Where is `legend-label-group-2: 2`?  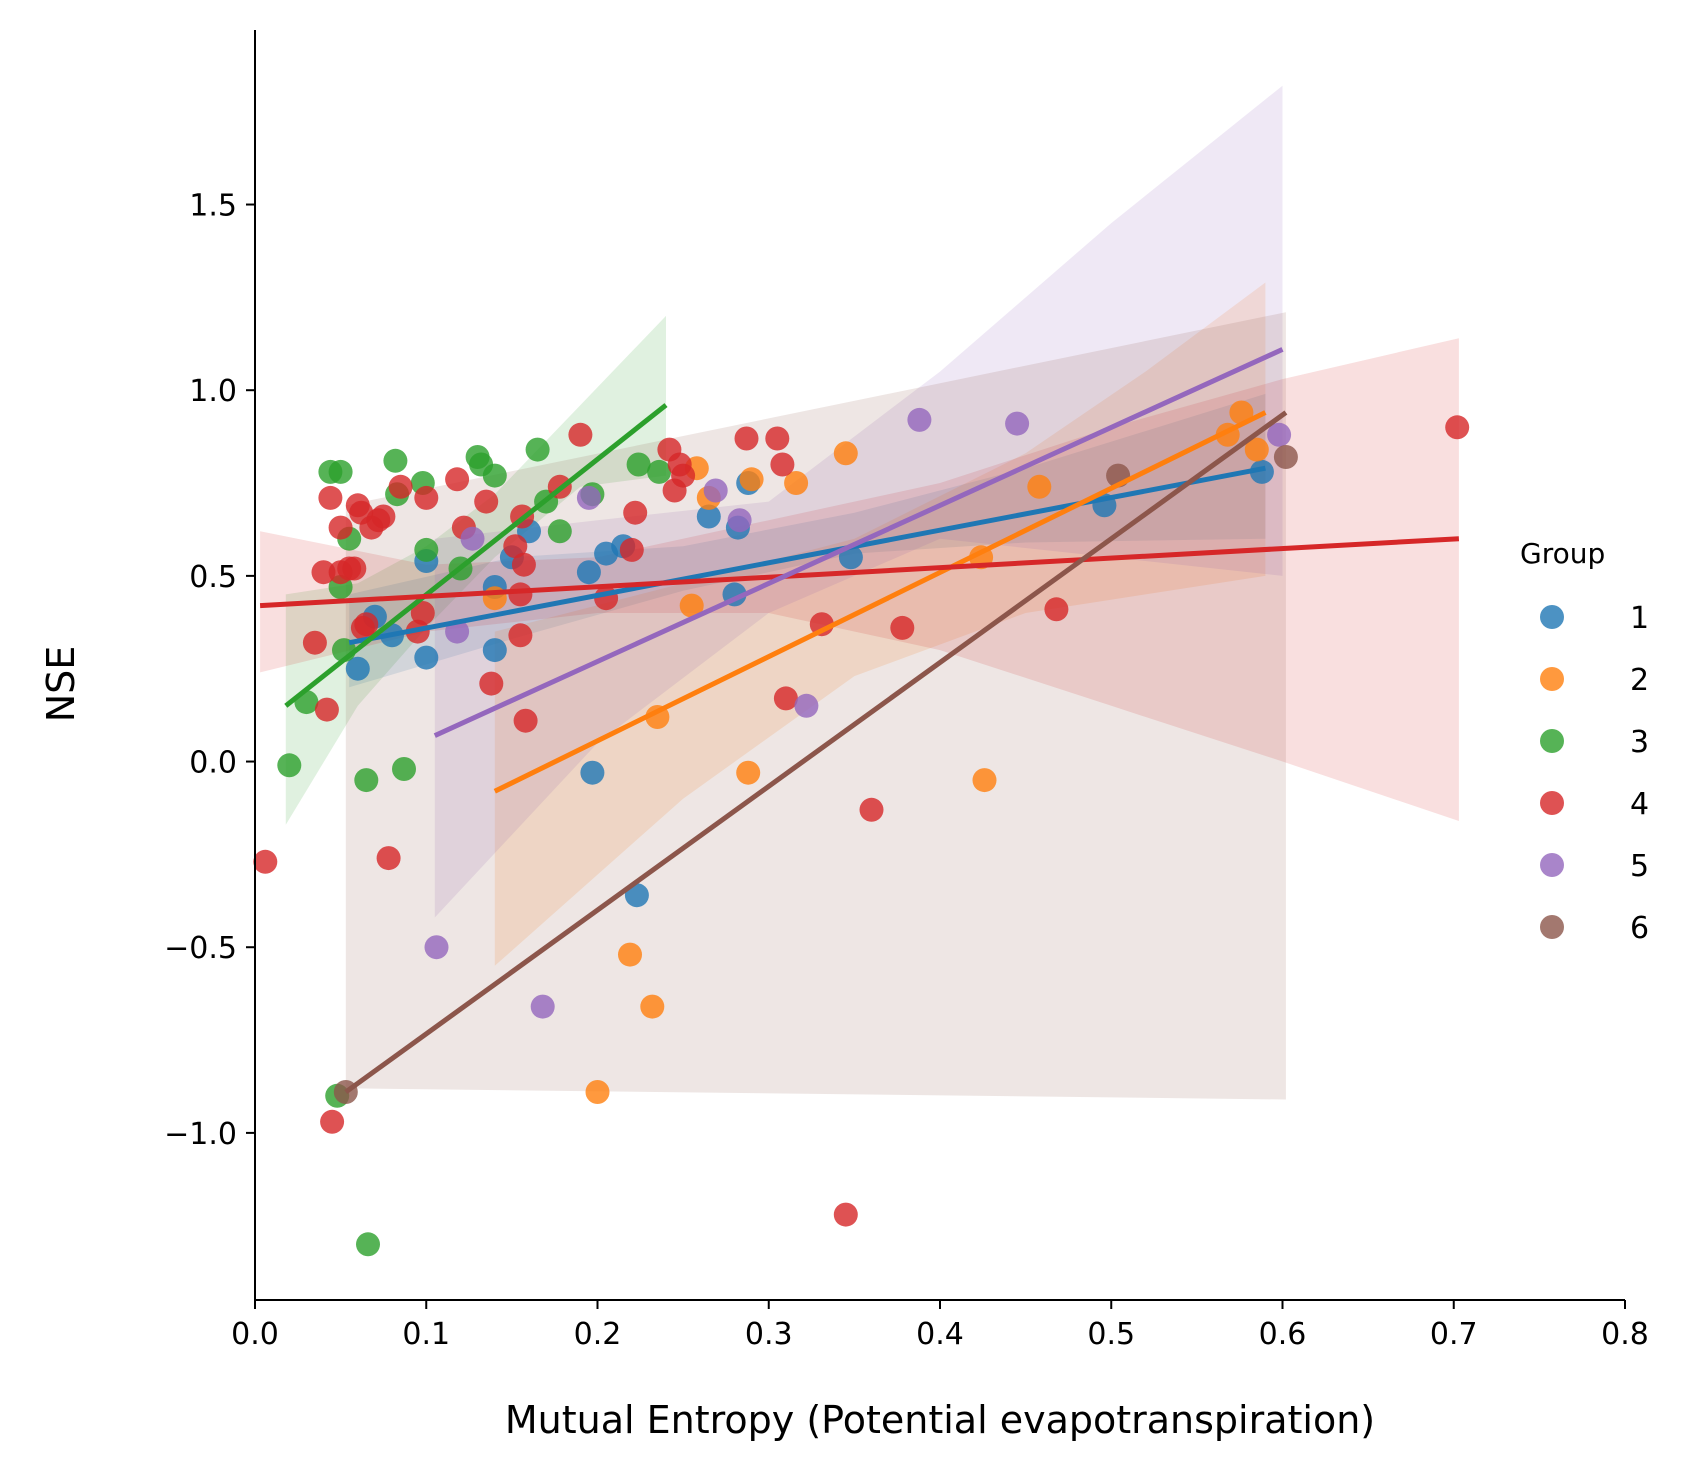
legend-label-group-2: 2 is located at coordinates (1639, 680).